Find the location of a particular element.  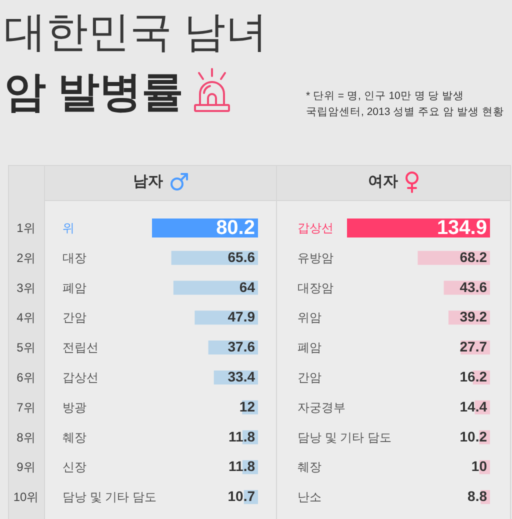

y-tick-label: 난소 is located at coordinates (310, 497).